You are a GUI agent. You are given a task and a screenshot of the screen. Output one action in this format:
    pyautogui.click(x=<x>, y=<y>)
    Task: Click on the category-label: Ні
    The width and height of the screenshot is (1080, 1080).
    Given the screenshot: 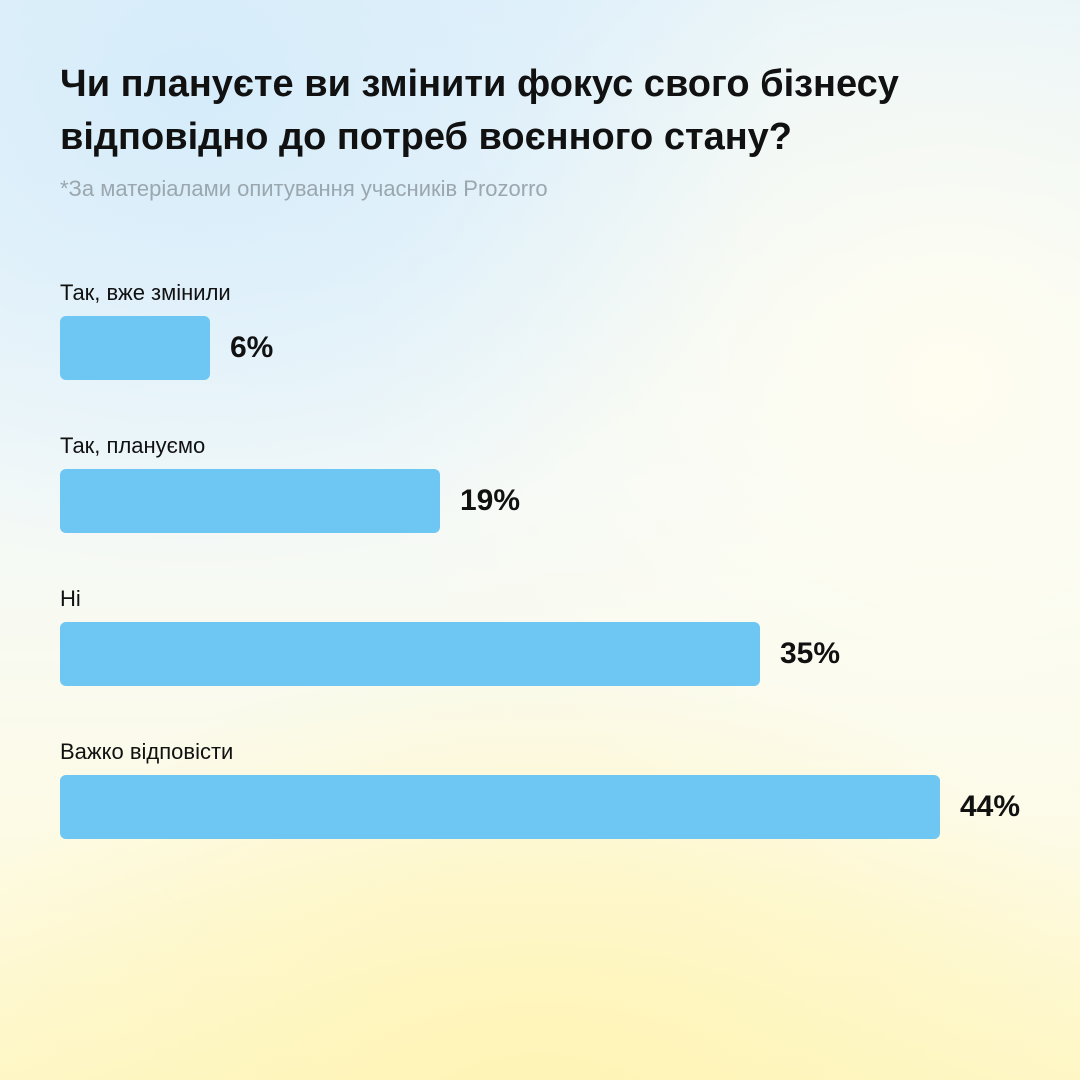 What is the action you would take?
    pyautogui.click(x=70, y=598)
    